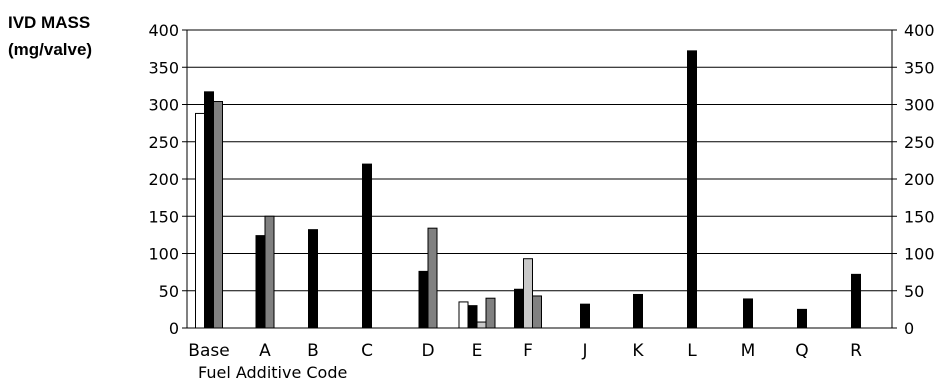  I want to click on y-tick-label-left-350: 350, so click(163, 67).